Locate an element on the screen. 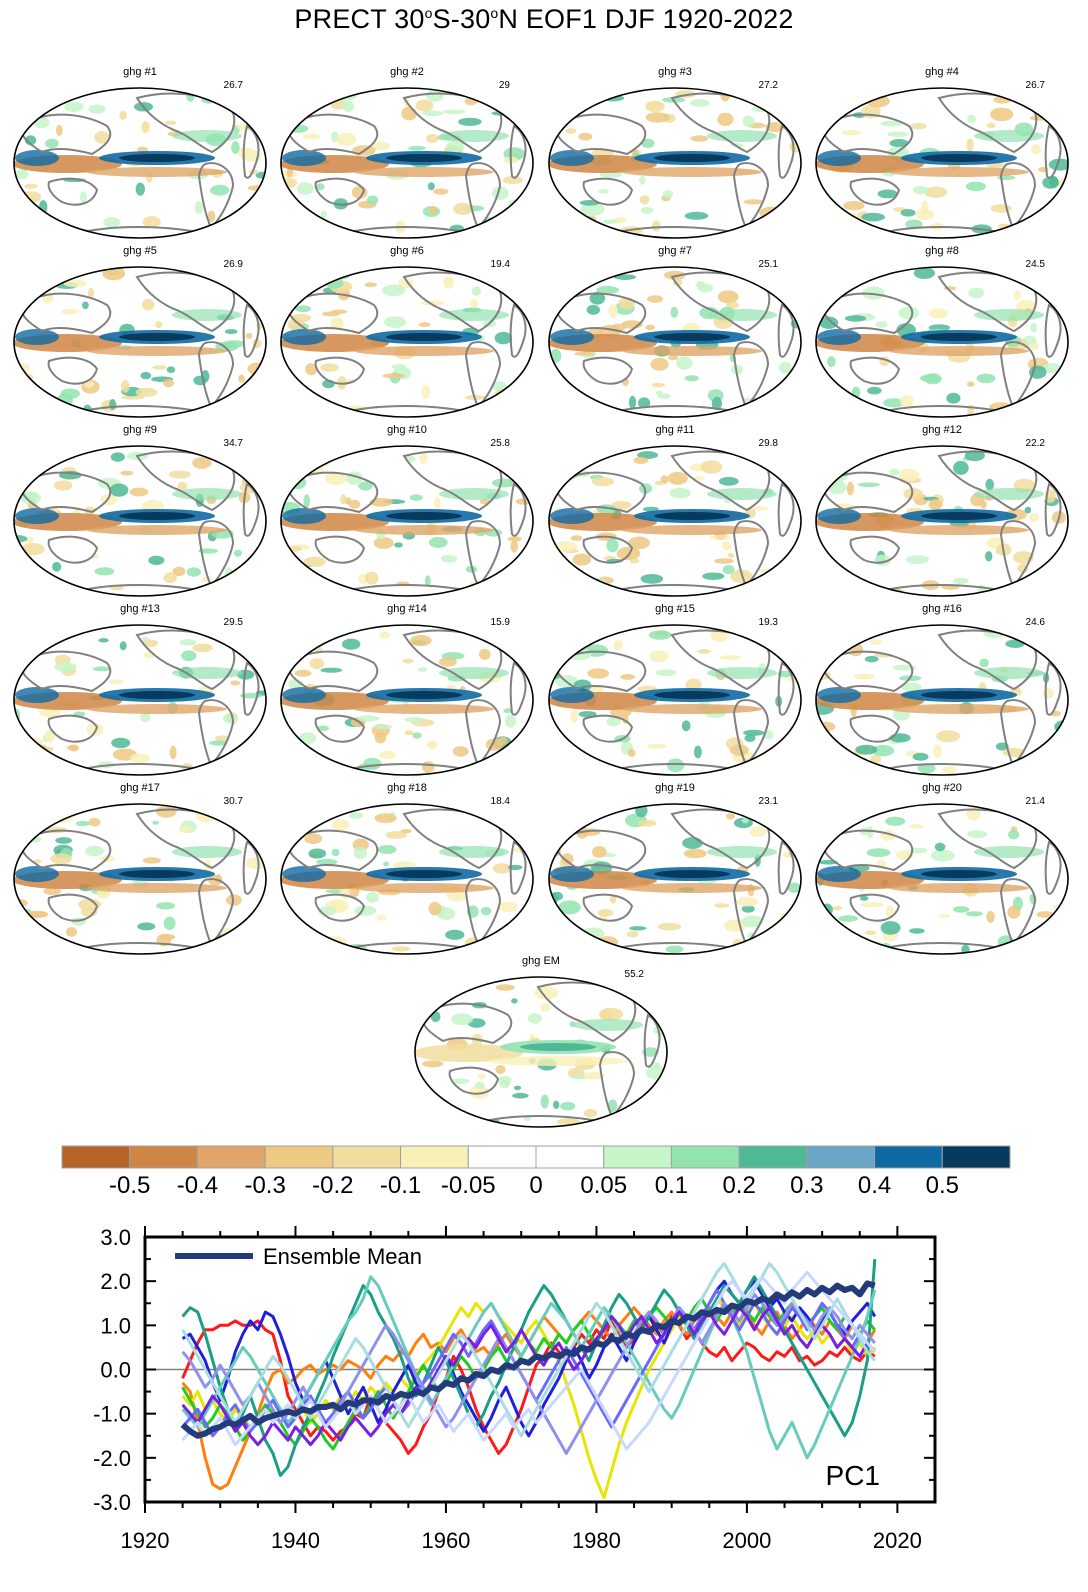  panel-variance: 19.3 is located at coordinates (768, 622).